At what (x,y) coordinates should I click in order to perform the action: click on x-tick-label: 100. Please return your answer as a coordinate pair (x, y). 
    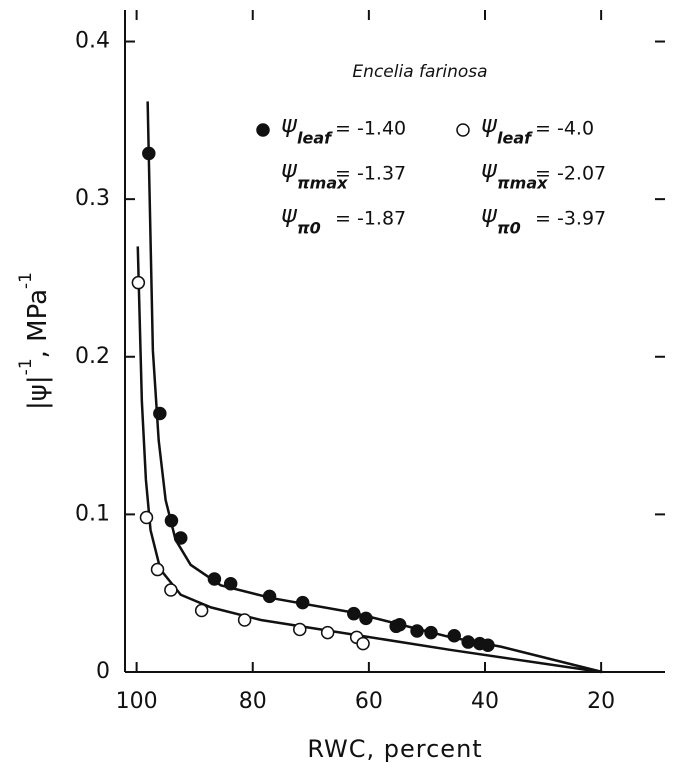
    Looking at the image, I should click on (137, 701).